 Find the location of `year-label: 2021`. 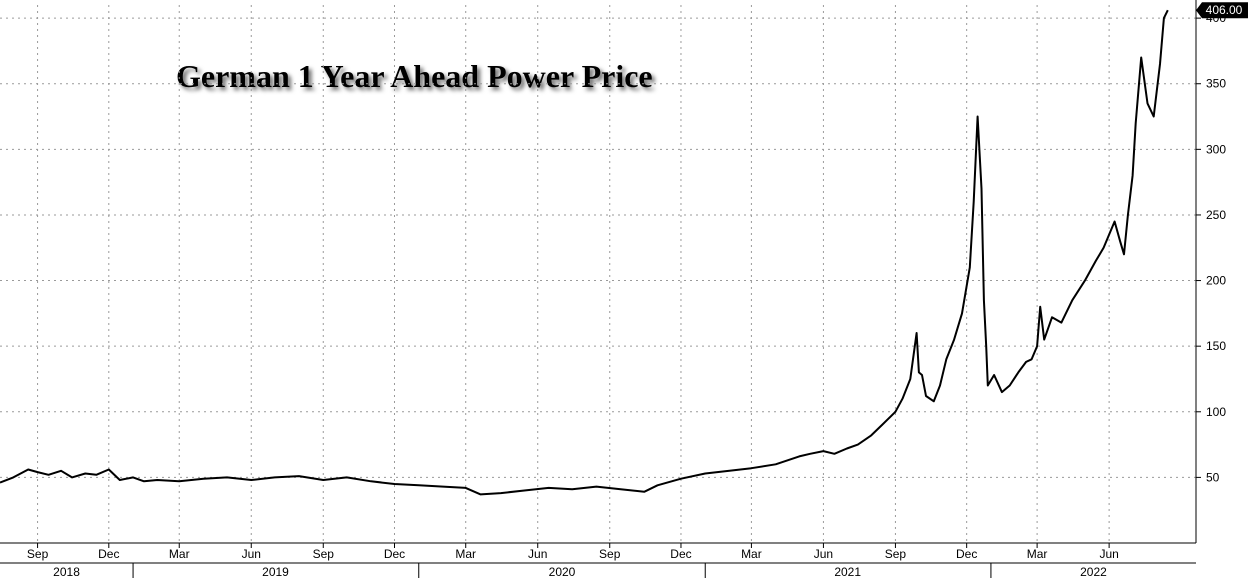

year-label: 2021 is located at coordinates (847, 571).